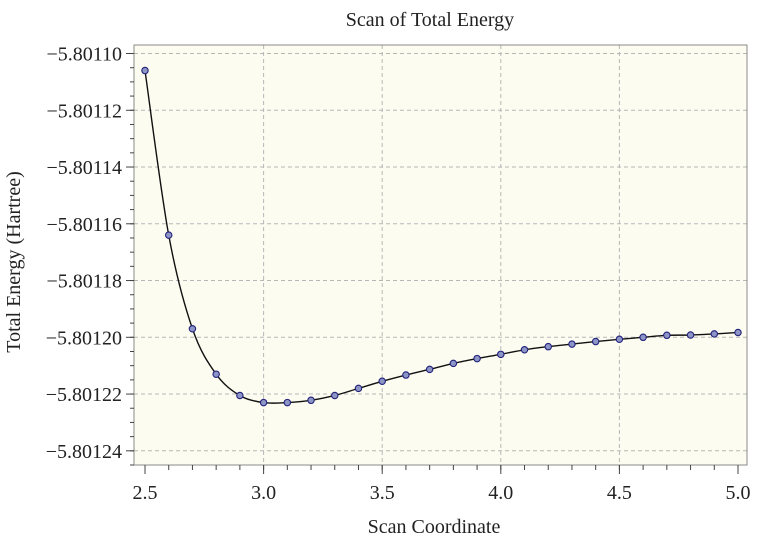 The width and height of the screenshot is (757, 551). What do you see at coordinates (434, 527) in the screenshot?
I see `x-axis-label: Scan Coordinate` at bounding box center [434, 527].